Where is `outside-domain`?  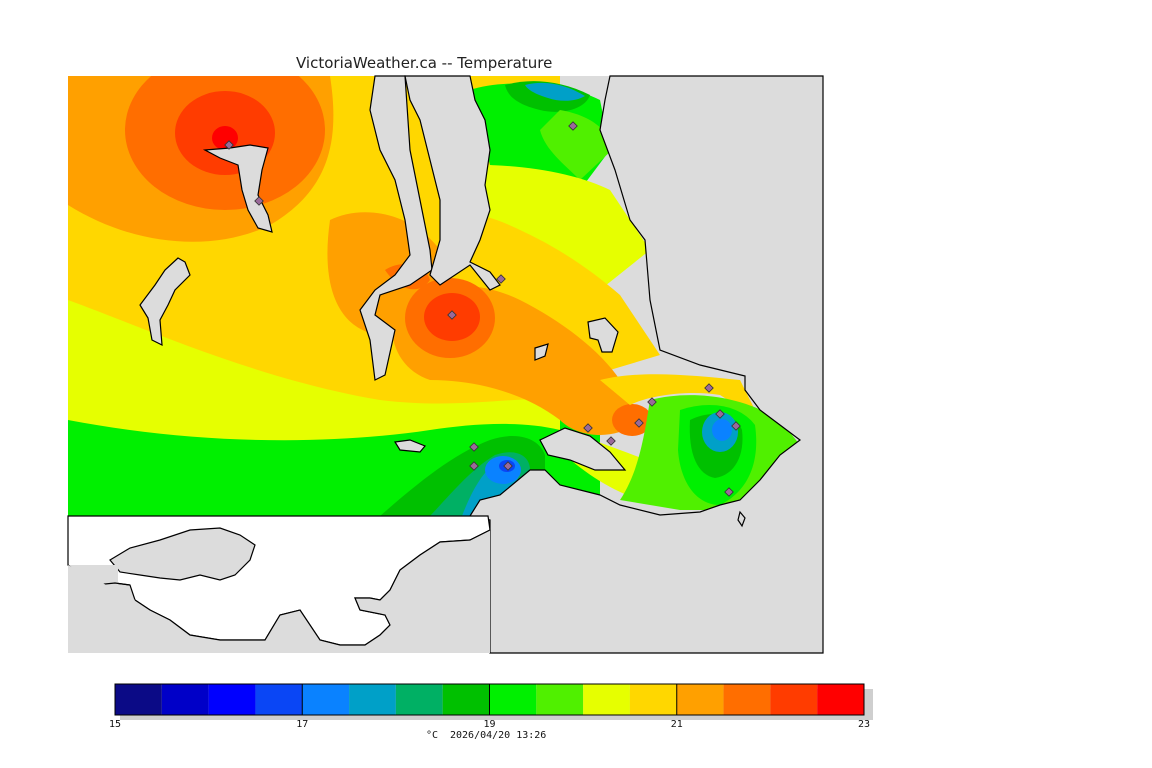 outside-domain is located at coordinates (279, 584).